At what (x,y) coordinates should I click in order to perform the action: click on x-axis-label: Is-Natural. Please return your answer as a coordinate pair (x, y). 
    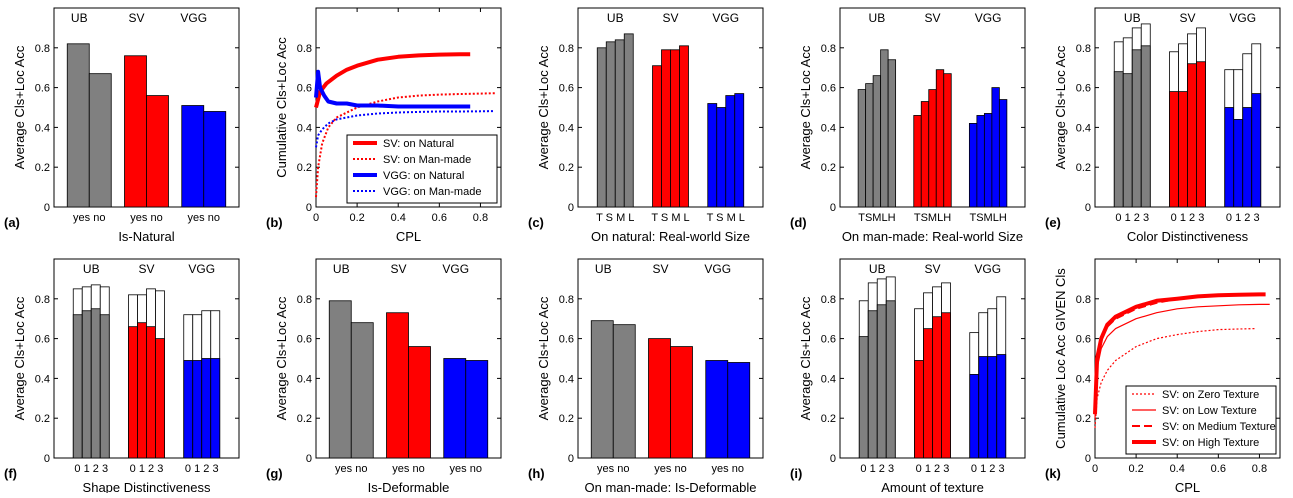
    Looking at the image, I should click on (146, 236).